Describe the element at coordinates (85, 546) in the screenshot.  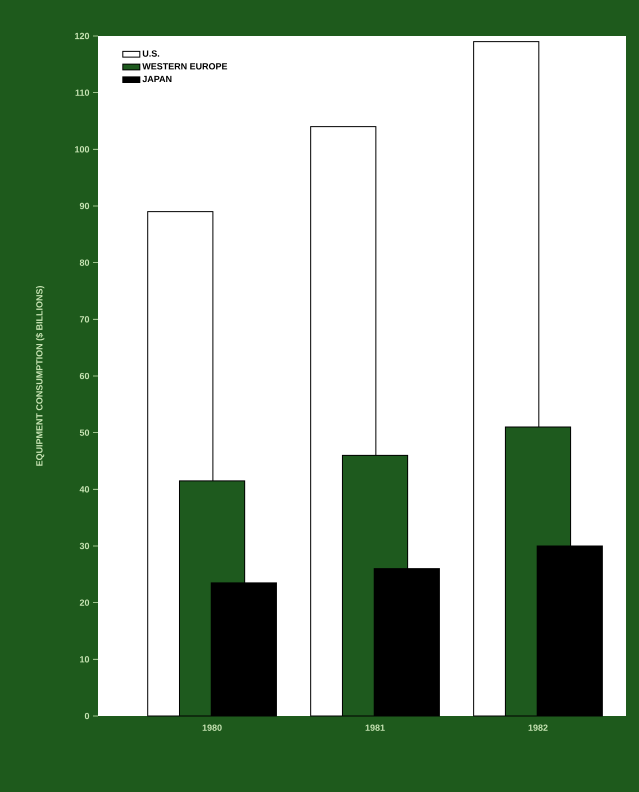
I see `y-tick-label: 30` at that location.